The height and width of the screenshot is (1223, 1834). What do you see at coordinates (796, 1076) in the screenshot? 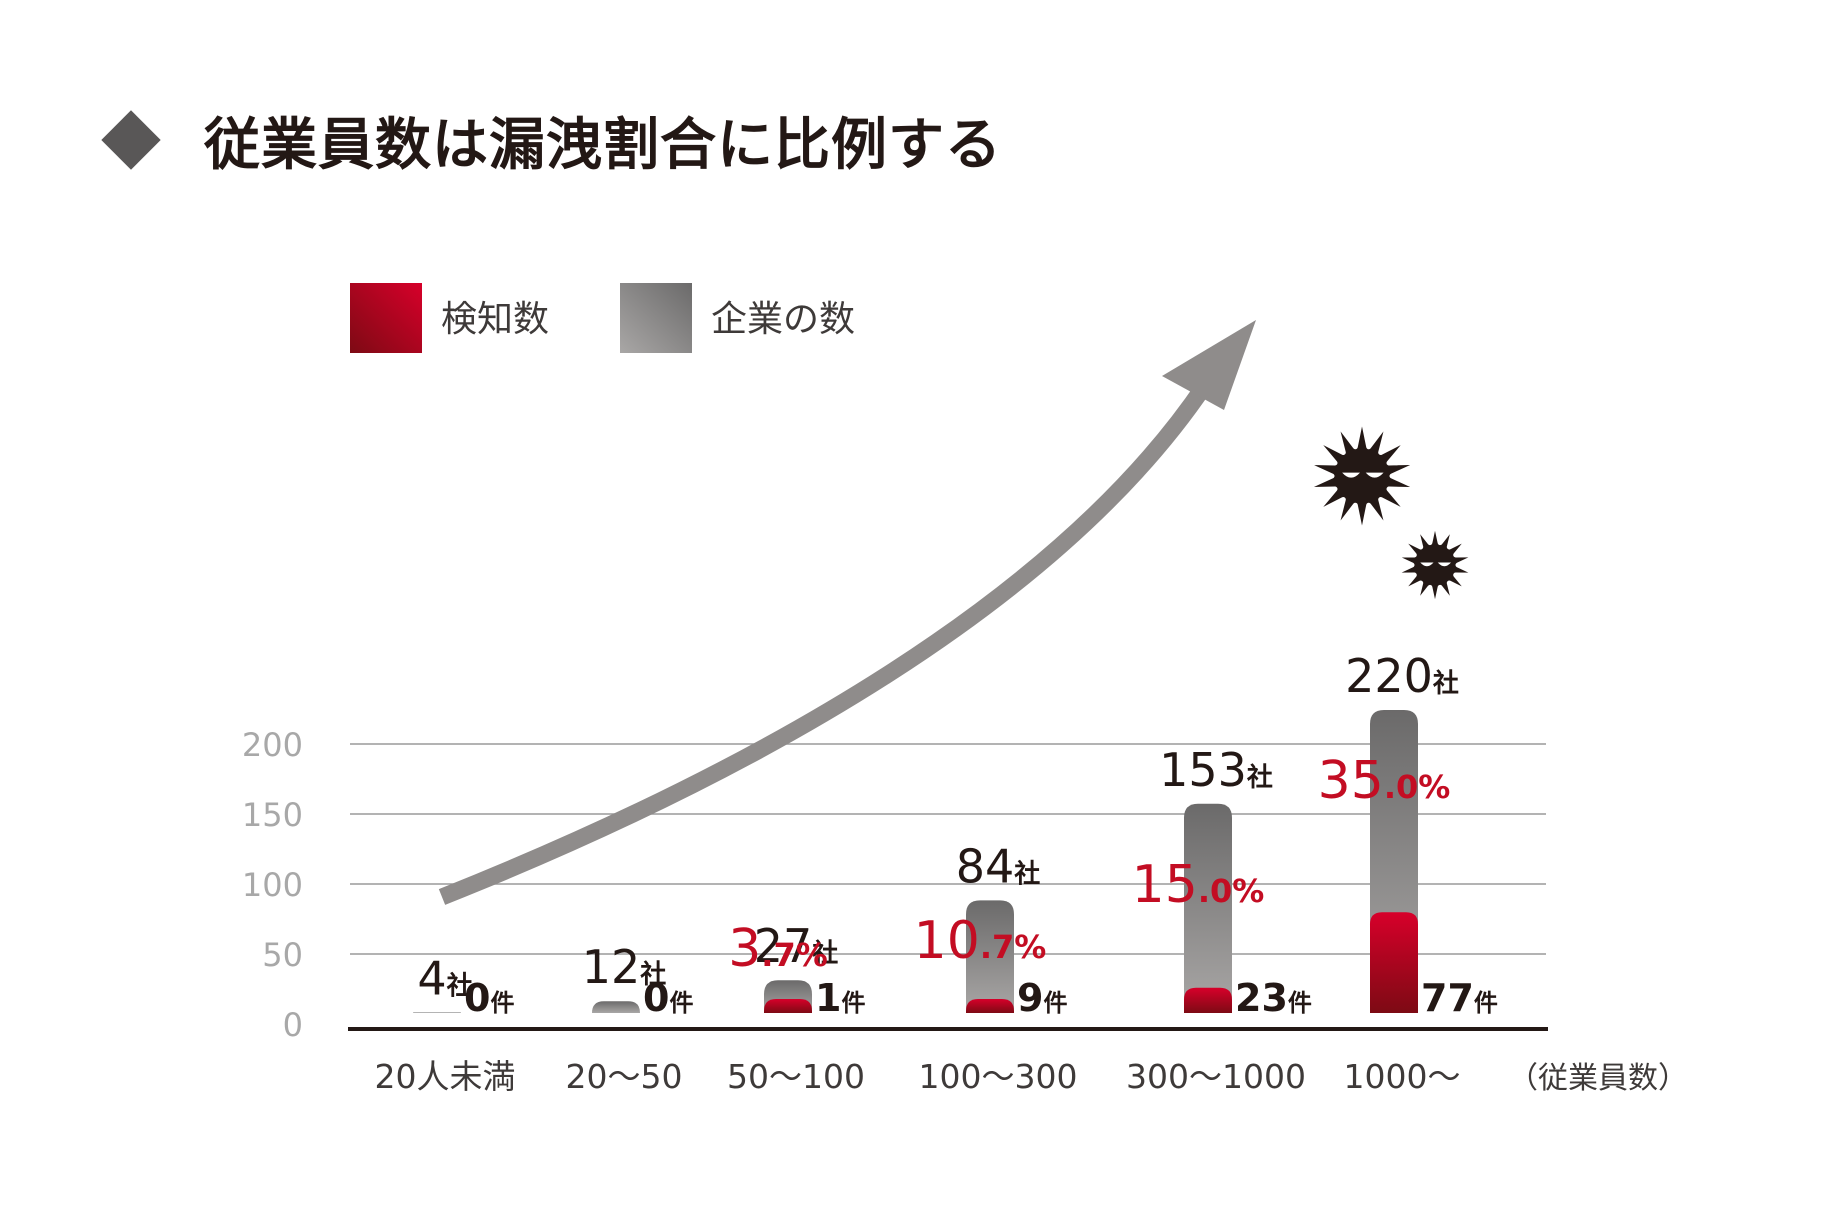
I see `x-category-label-50-100: 50〜100` at bounding box center [796, 1076].